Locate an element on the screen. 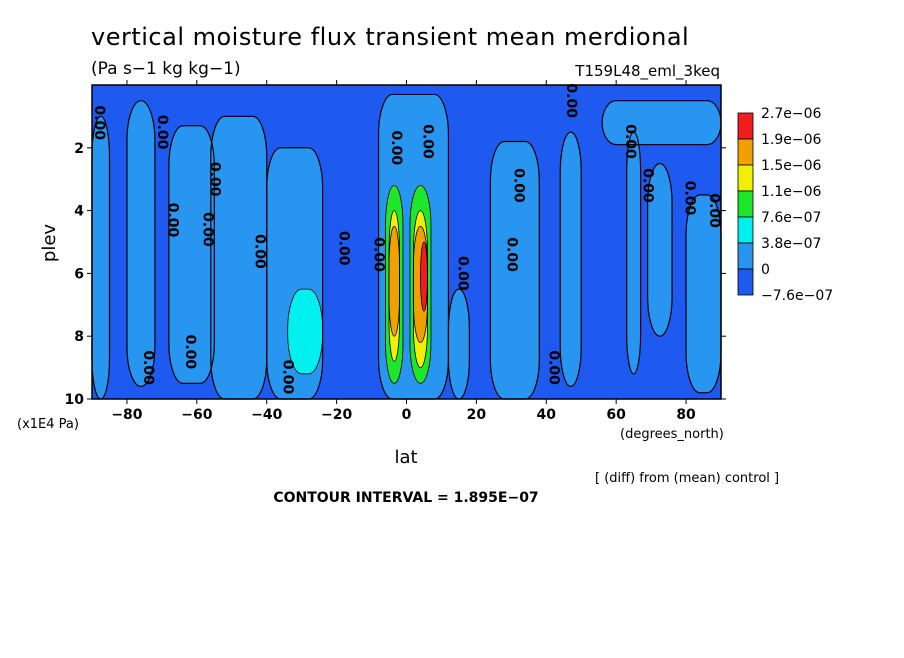 The width and height of the screenshot is (904, 658). y-tick-label: 4 is located at coordinates (79, 212).